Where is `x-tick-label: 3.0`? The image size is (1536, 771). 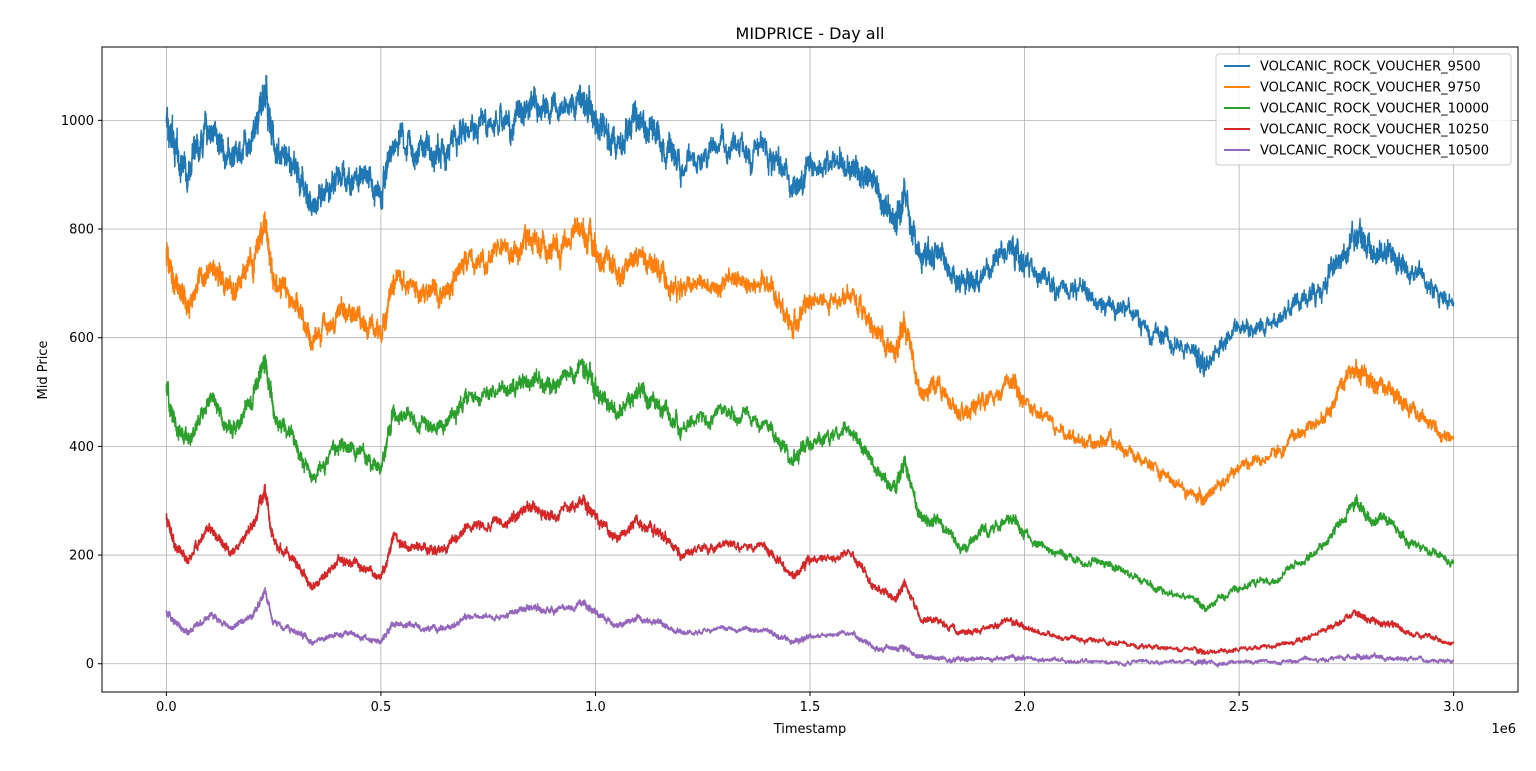 x-tick-label: 3.0 is located at coordinates (1453, 707).